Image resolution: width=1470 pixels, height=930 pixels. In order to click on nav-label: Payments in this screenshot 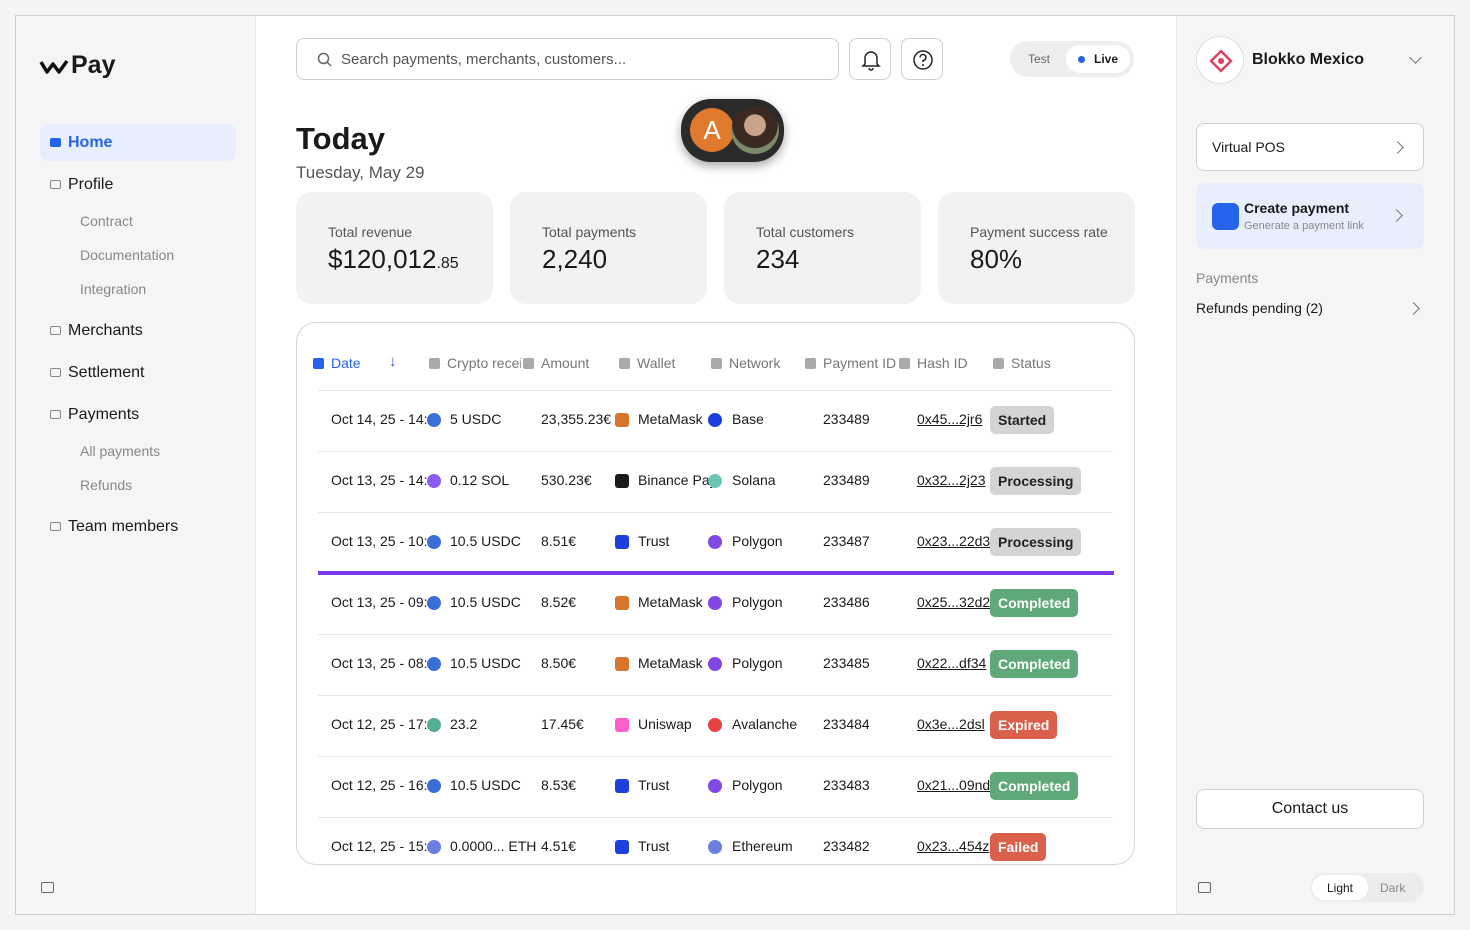, I will do `click(104, 414)`.